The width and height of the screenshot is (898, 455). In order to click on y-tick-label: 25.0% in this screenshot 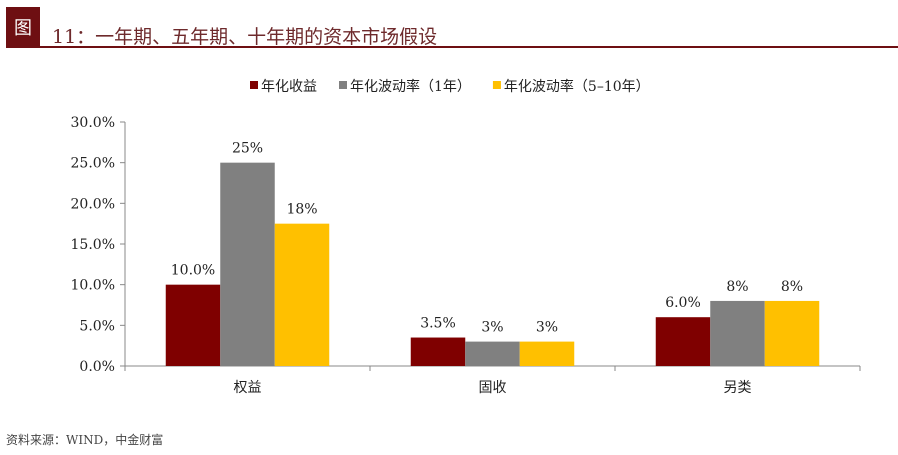, I will do `click(93, 164)`.